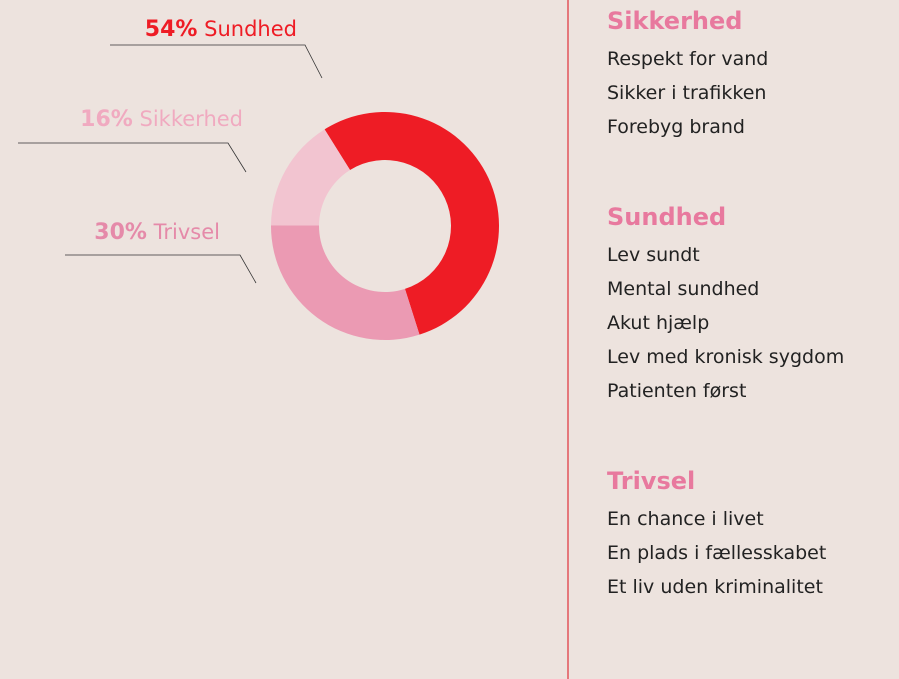  Describe the element at coordinates (688, 59) in the screenshot. I see `section-item: Respekt for vand` at that location.